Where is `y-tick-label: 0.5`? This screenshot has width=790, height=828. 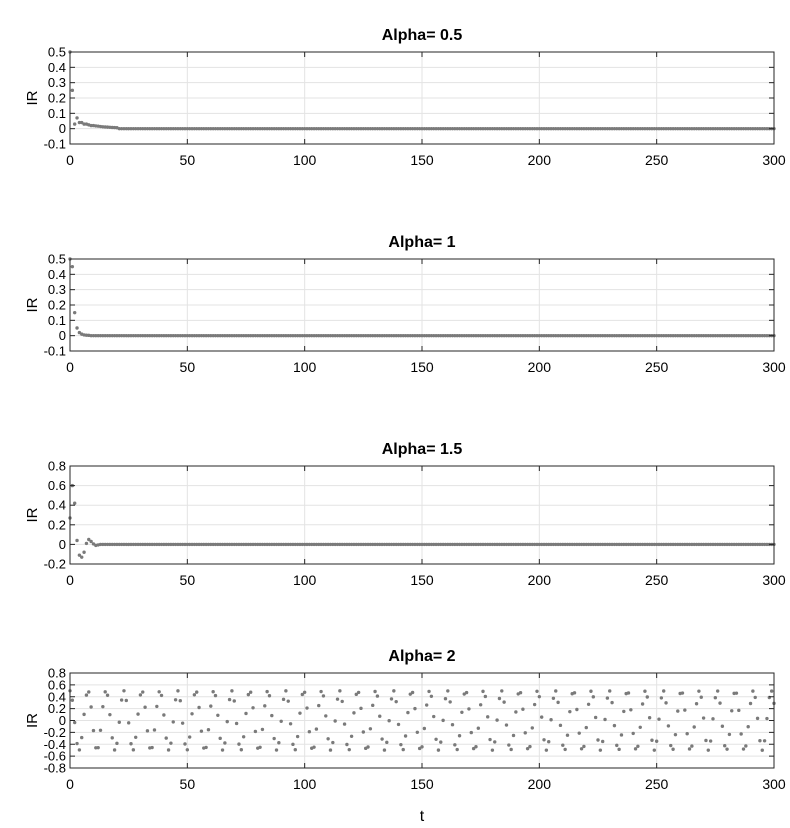
y-tick-label: 0.5 is located at coordinates (57, 52).